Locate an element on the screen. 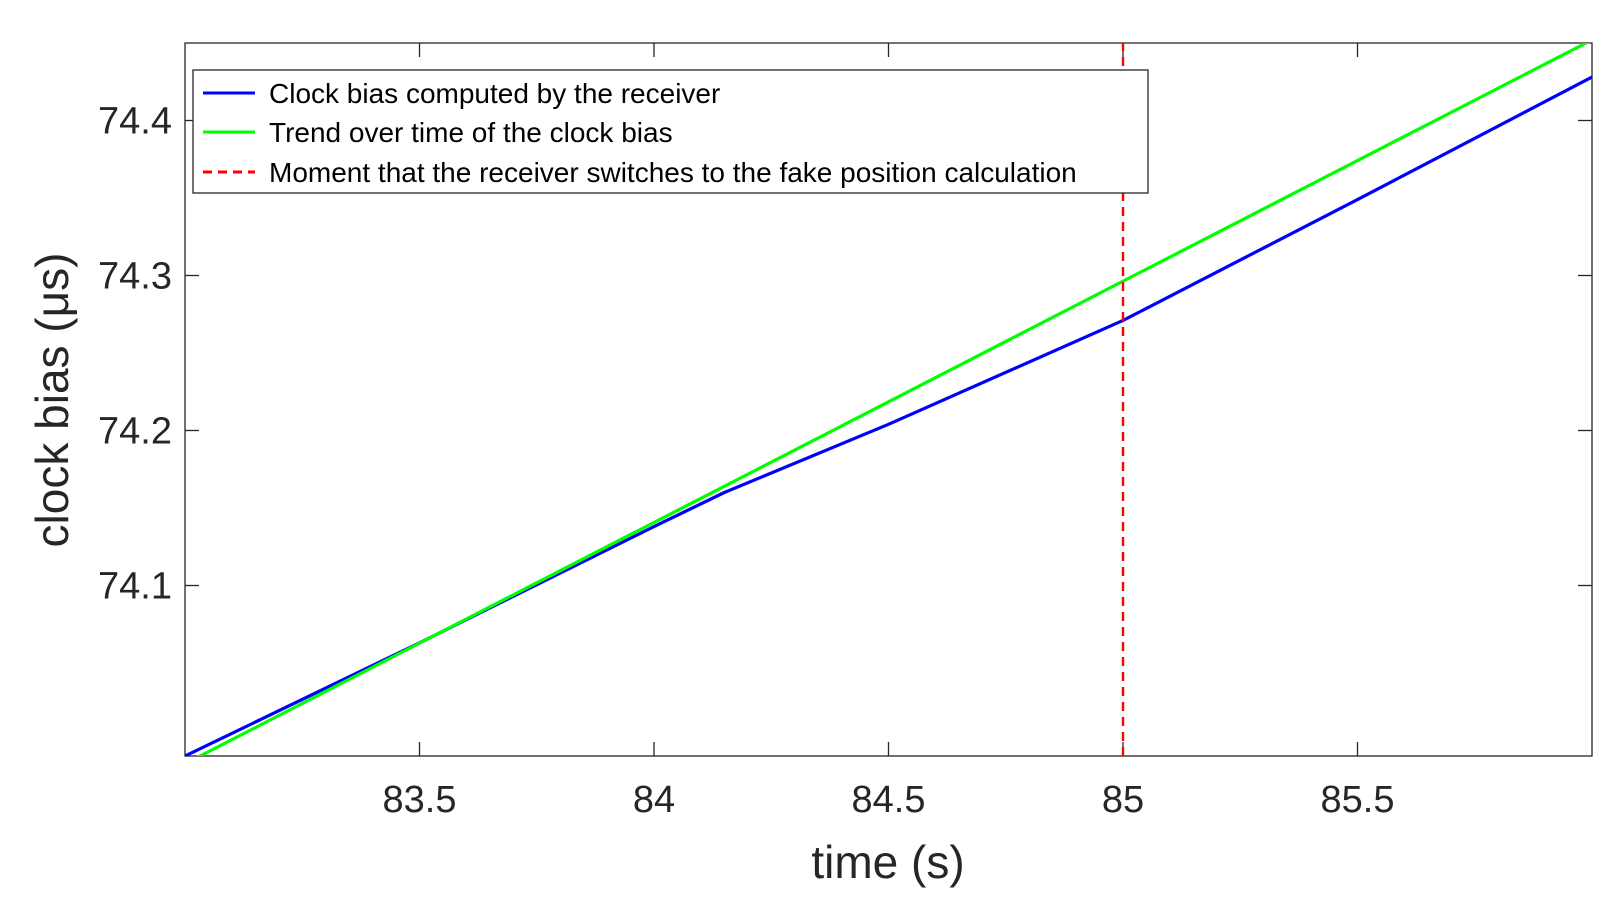 The image size is (1621, 897). x-tick-label-0: 83.5 is located at coordinates (420, 800).